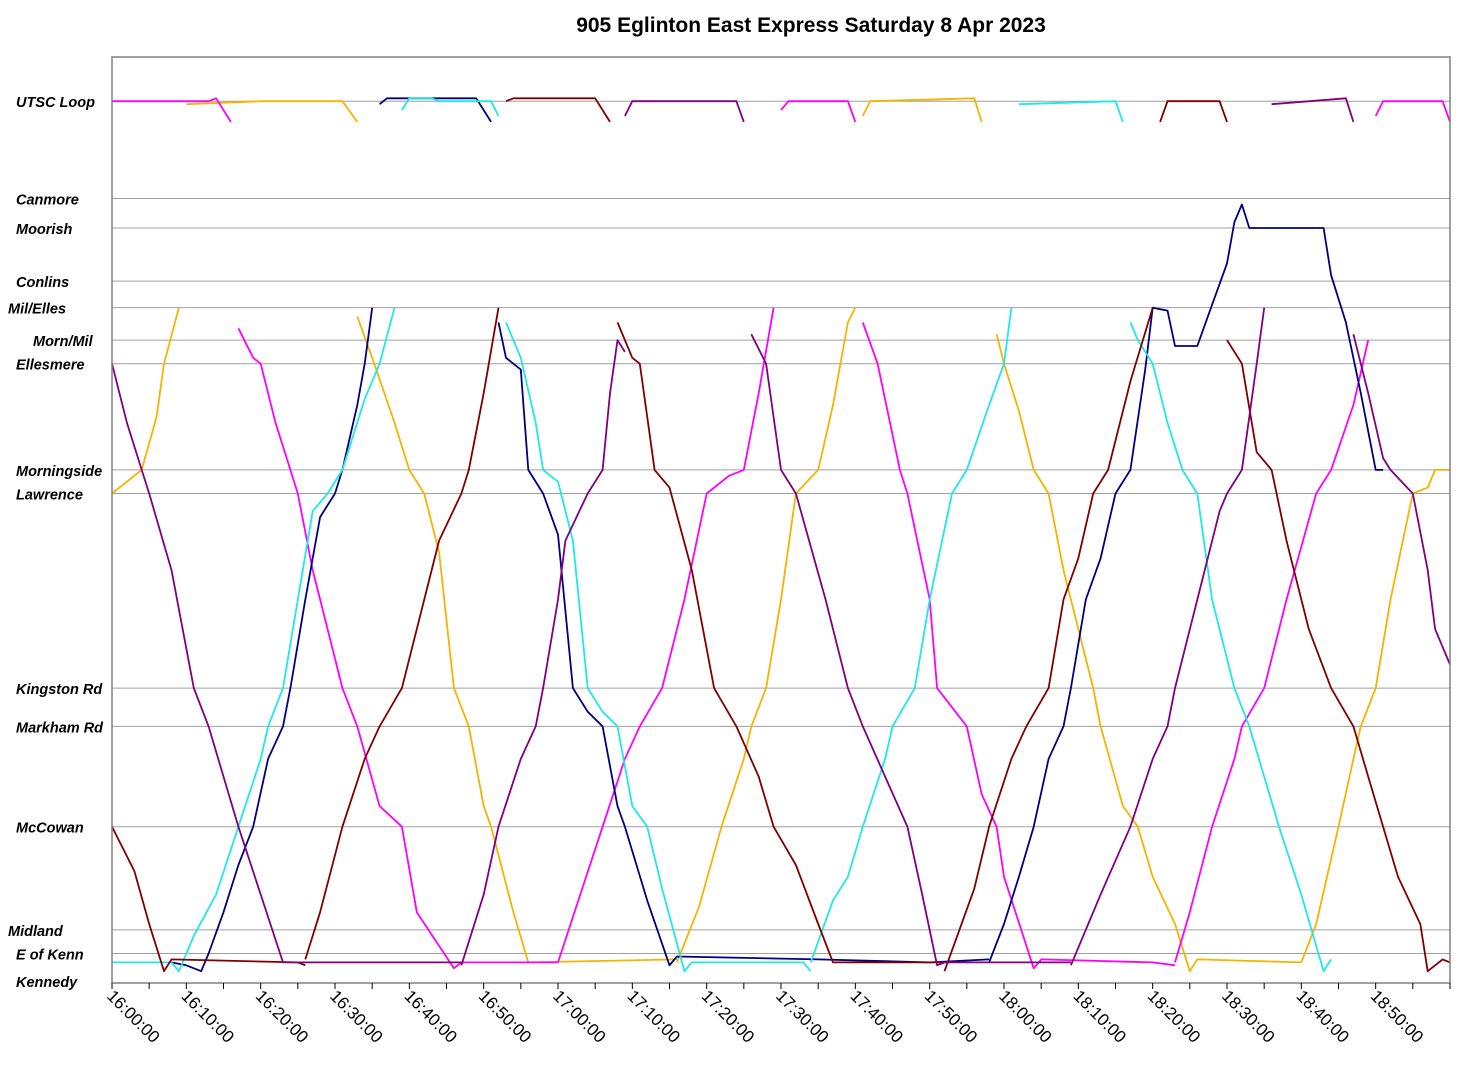 The height and width of the screenshot is (1077, 1459). I want to click on x-tick-label: 16:30:00, so click(356, 1016).